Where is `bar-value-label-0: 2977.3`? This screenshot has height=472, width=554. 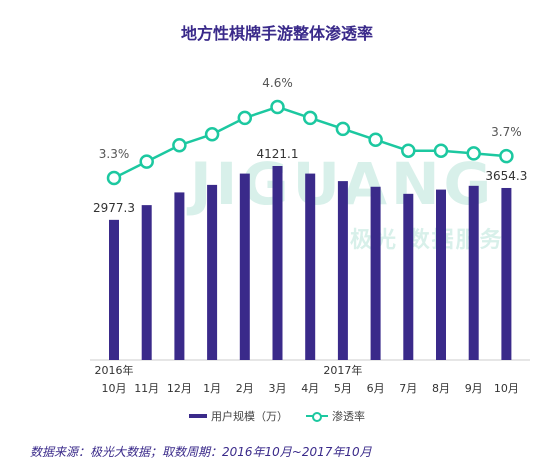 bar-value-label-0: 2977.3 is located at coordinates (114, 208).